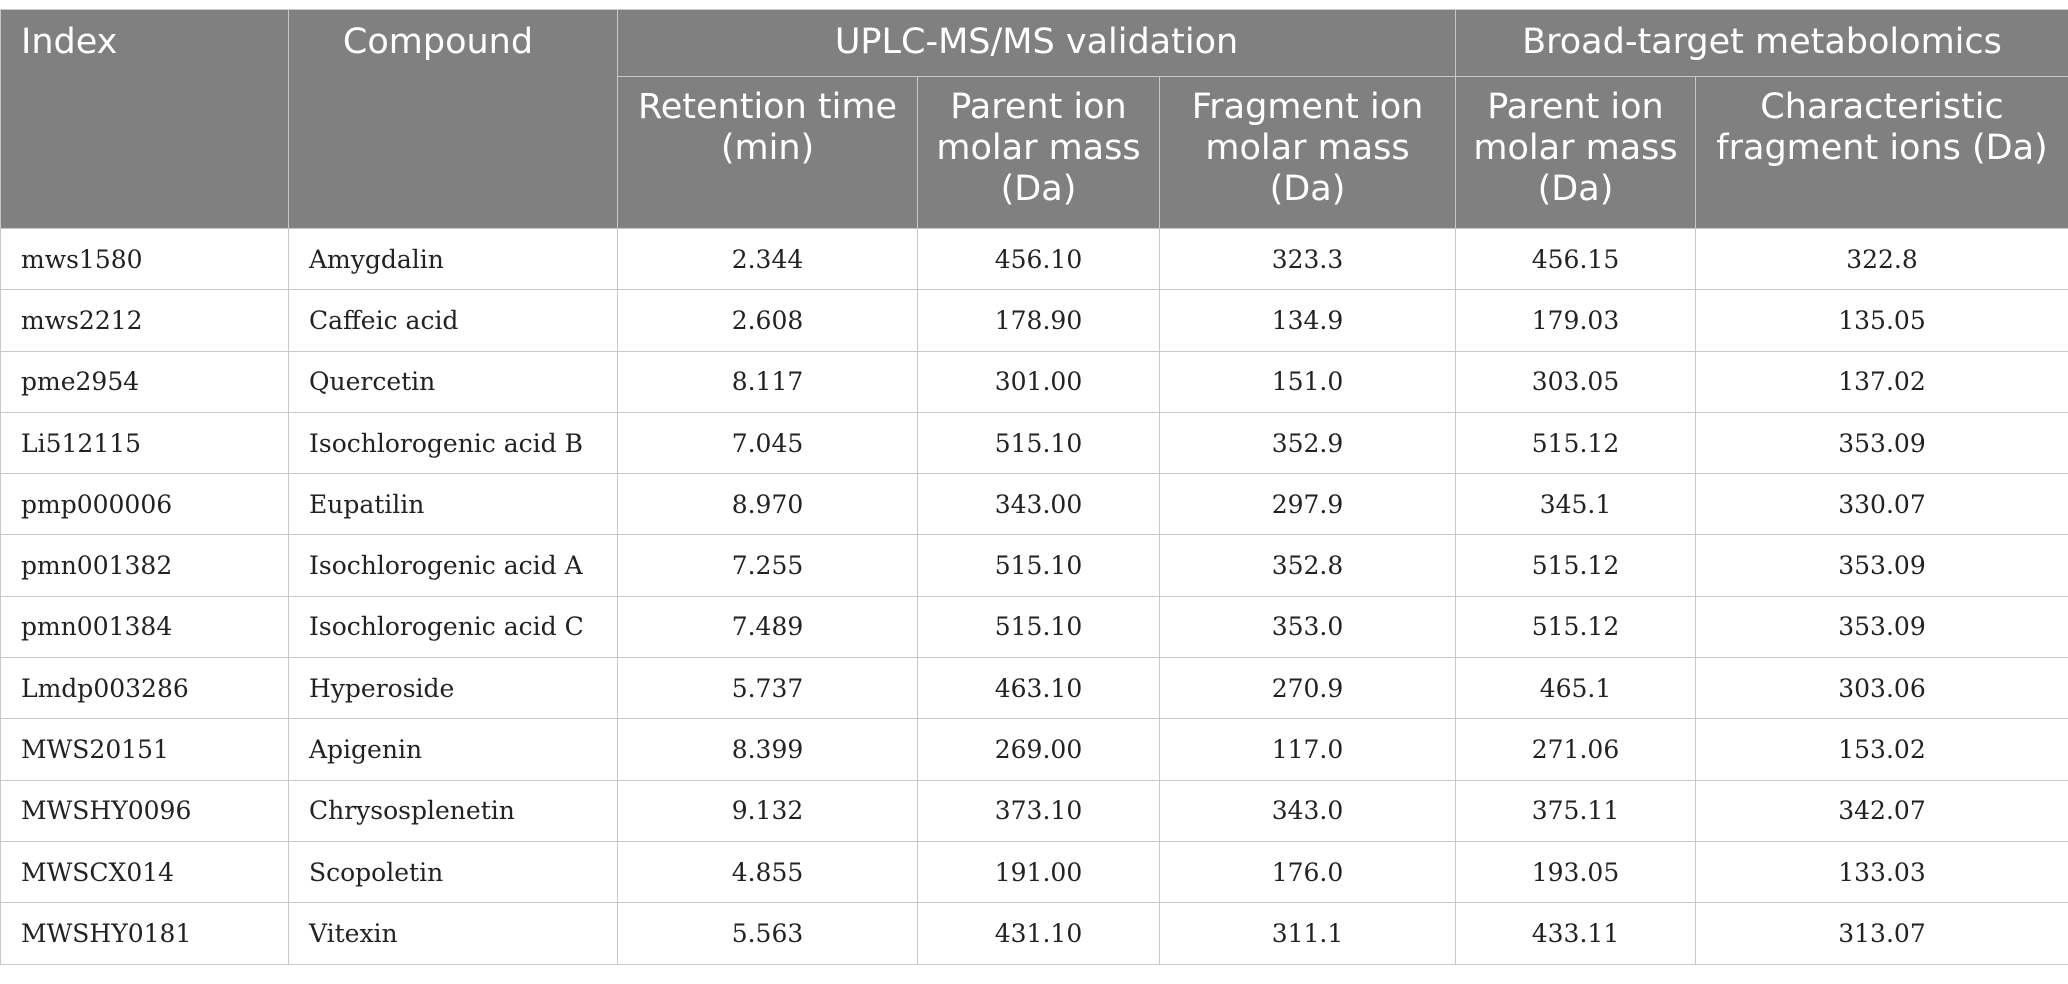  I want to click on cell-index: MWSHY0181, so click(144, 933).